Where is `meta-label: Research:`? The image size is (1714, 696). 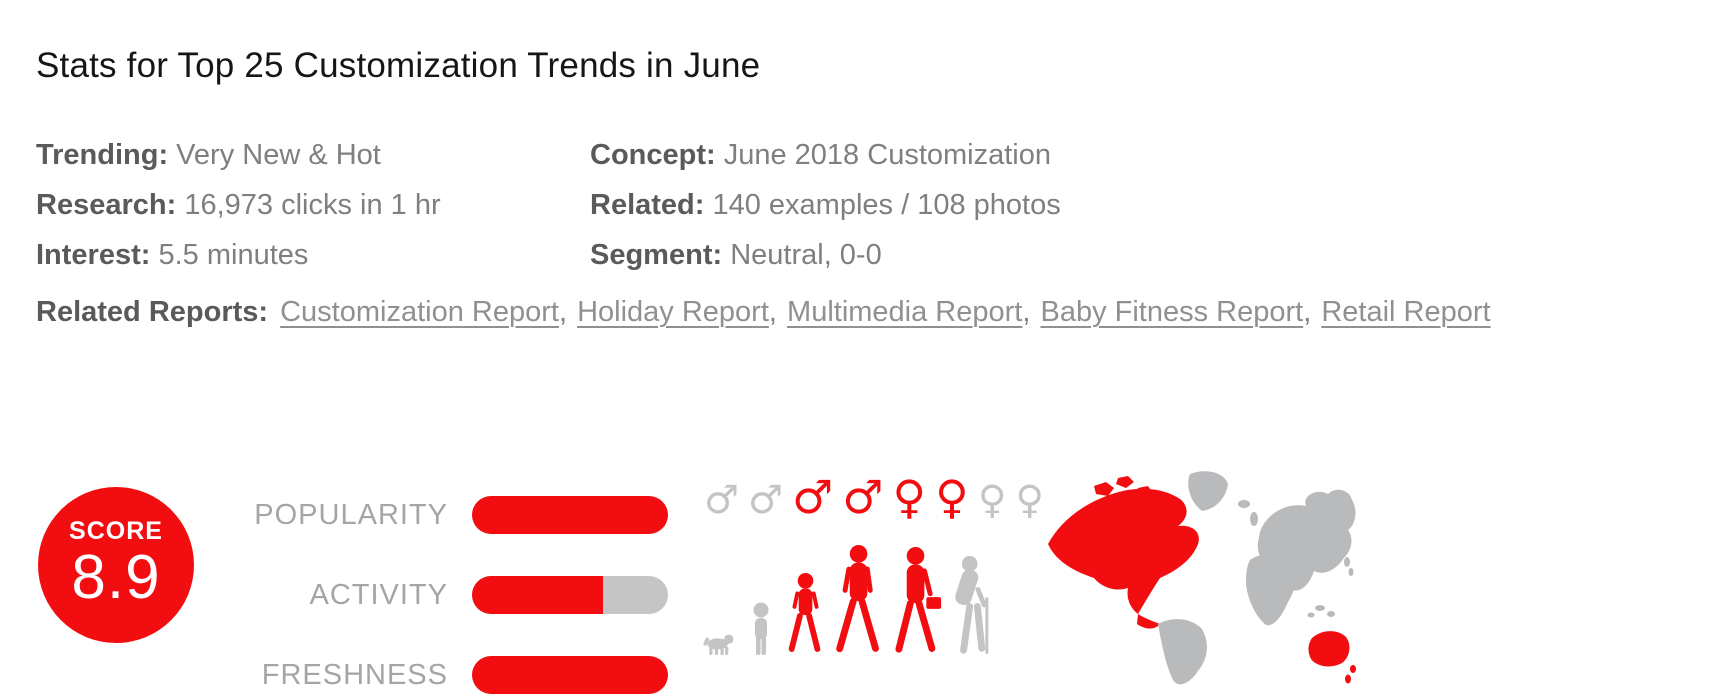
meta-label: Research: is located at coordinates (106, 205).